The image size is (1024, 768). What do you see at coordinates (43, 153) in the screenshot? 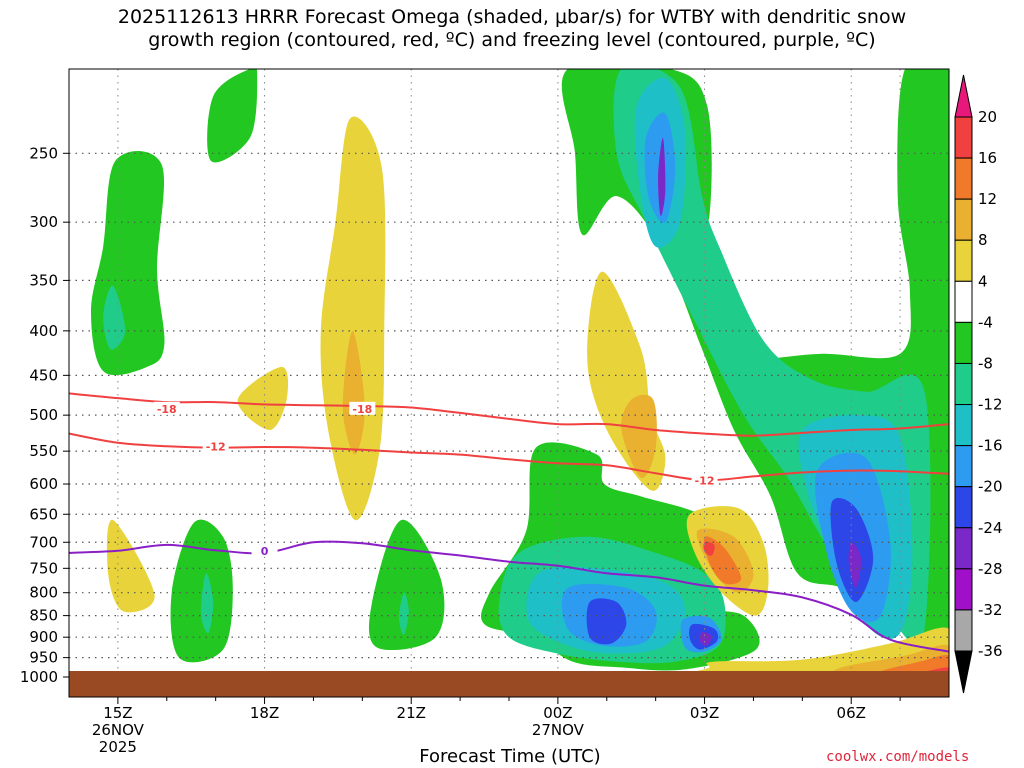
I see `y-tick-label: 250` at bounding box center [43, 153].